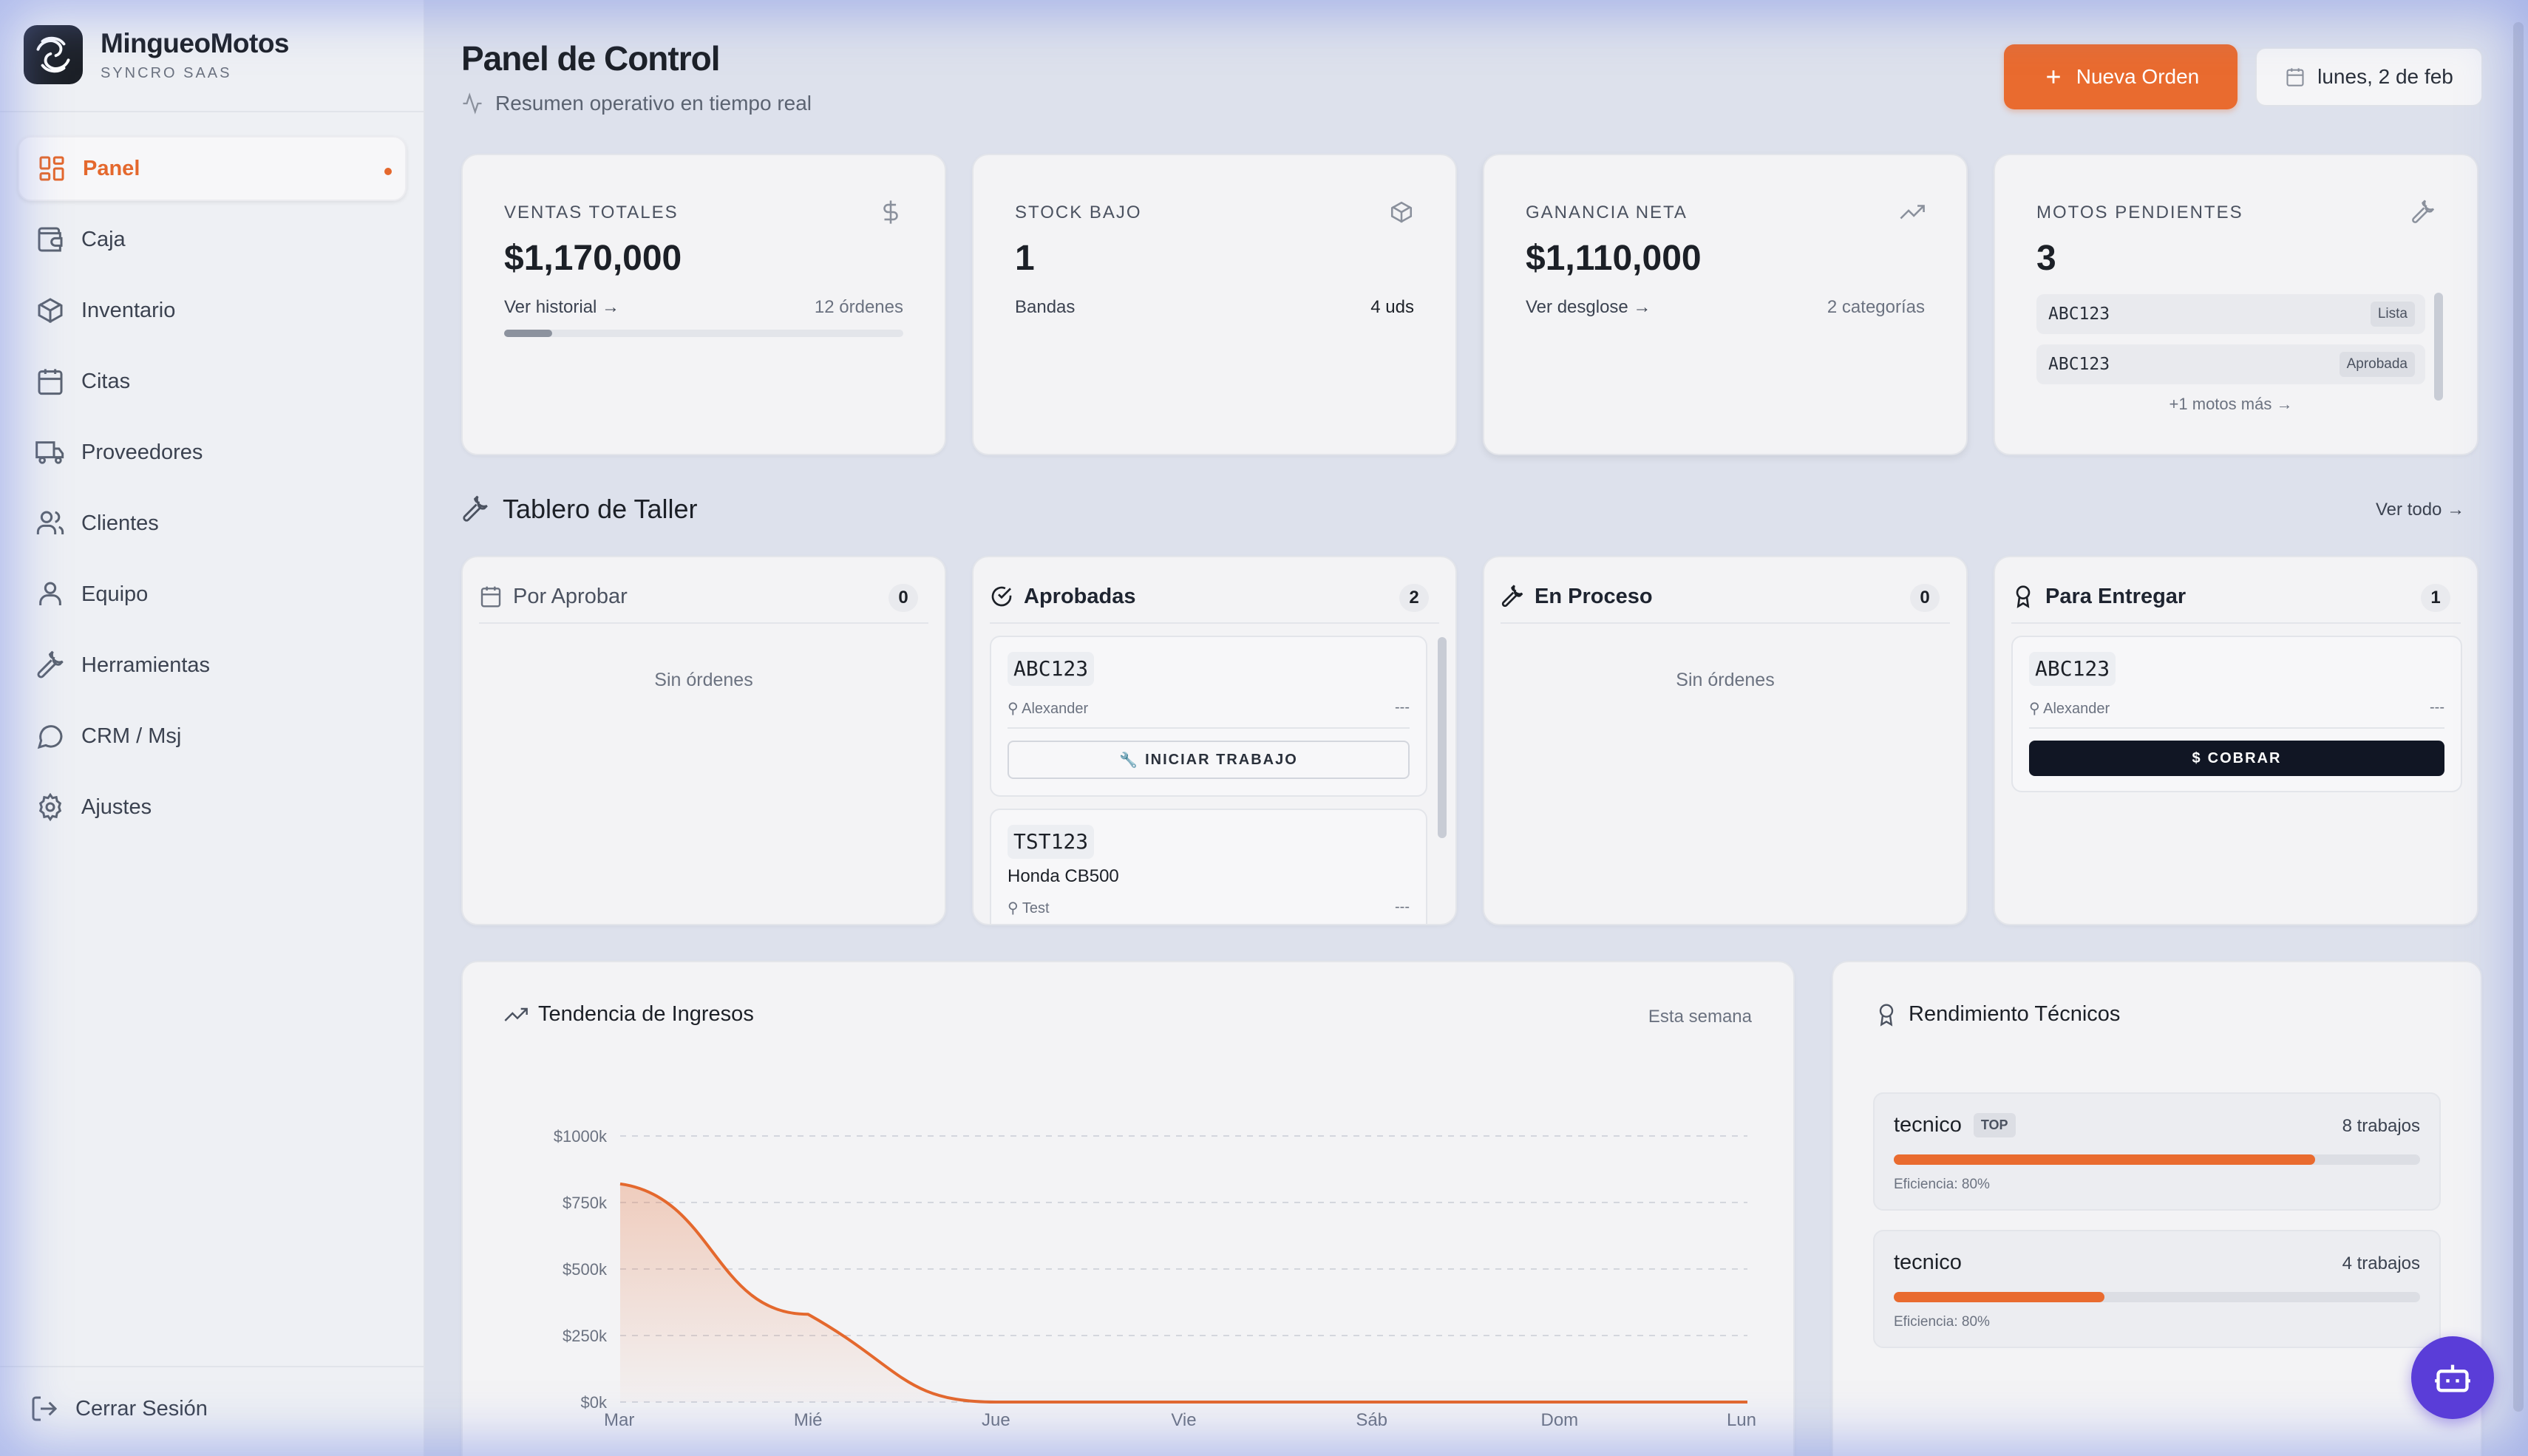 This screenshot has width=2528, height=1456. Describe the element at coordinates (388, 171) in the screenshot. I see `active-indicator` at that location.